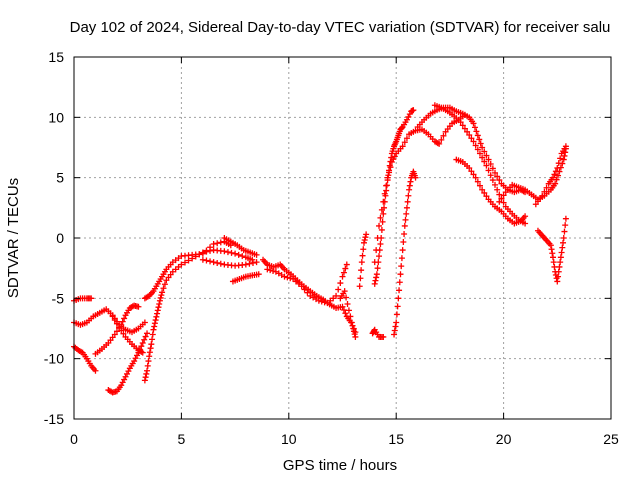 The image size is (640, 480). Describe the element at coordinates (504, 439) in the screenshot. I see `x-tick-label: 20` at that location.